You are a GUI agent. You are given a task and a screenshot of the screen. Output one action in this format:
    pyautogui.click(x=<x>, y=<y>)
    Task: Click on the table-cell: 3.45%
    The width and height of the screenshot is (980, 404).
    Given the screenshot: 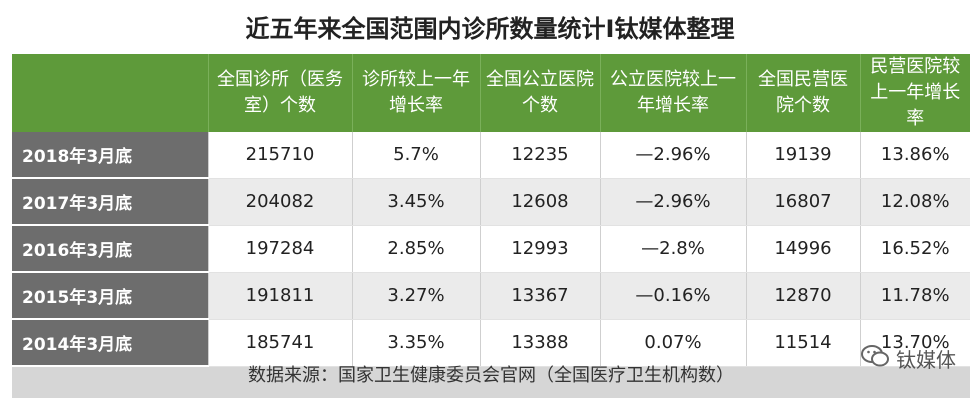 What is the action you would take?
    pyautogui.click(x=416, y=202)
    